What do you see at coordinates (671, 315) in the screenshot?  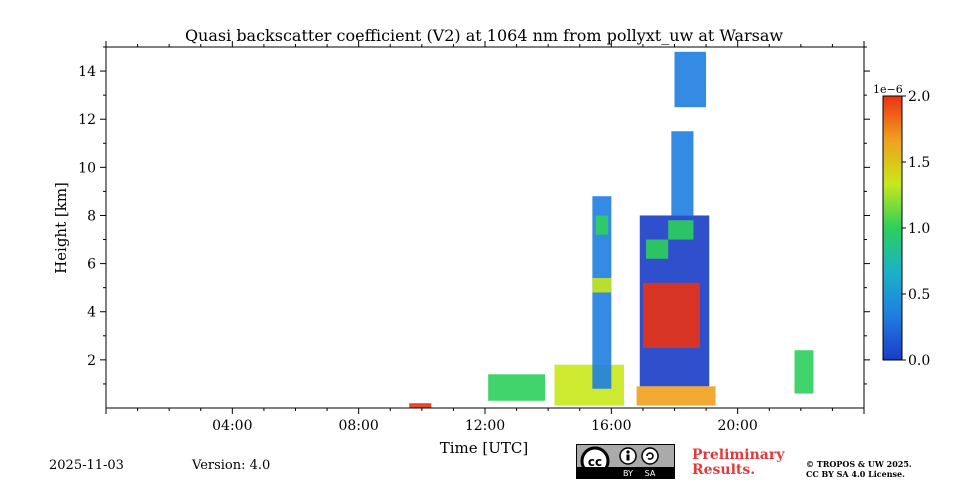 I see `backscatter-region-dense-cloud-core` at bounding box center [671, 315].